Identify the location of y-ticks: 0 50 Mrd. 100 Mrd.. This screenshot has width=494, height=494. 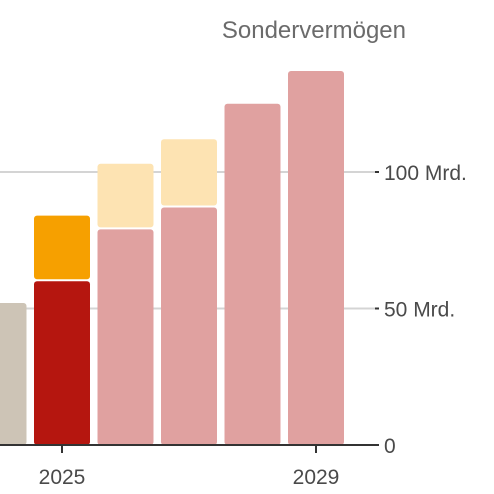
(421, 310).